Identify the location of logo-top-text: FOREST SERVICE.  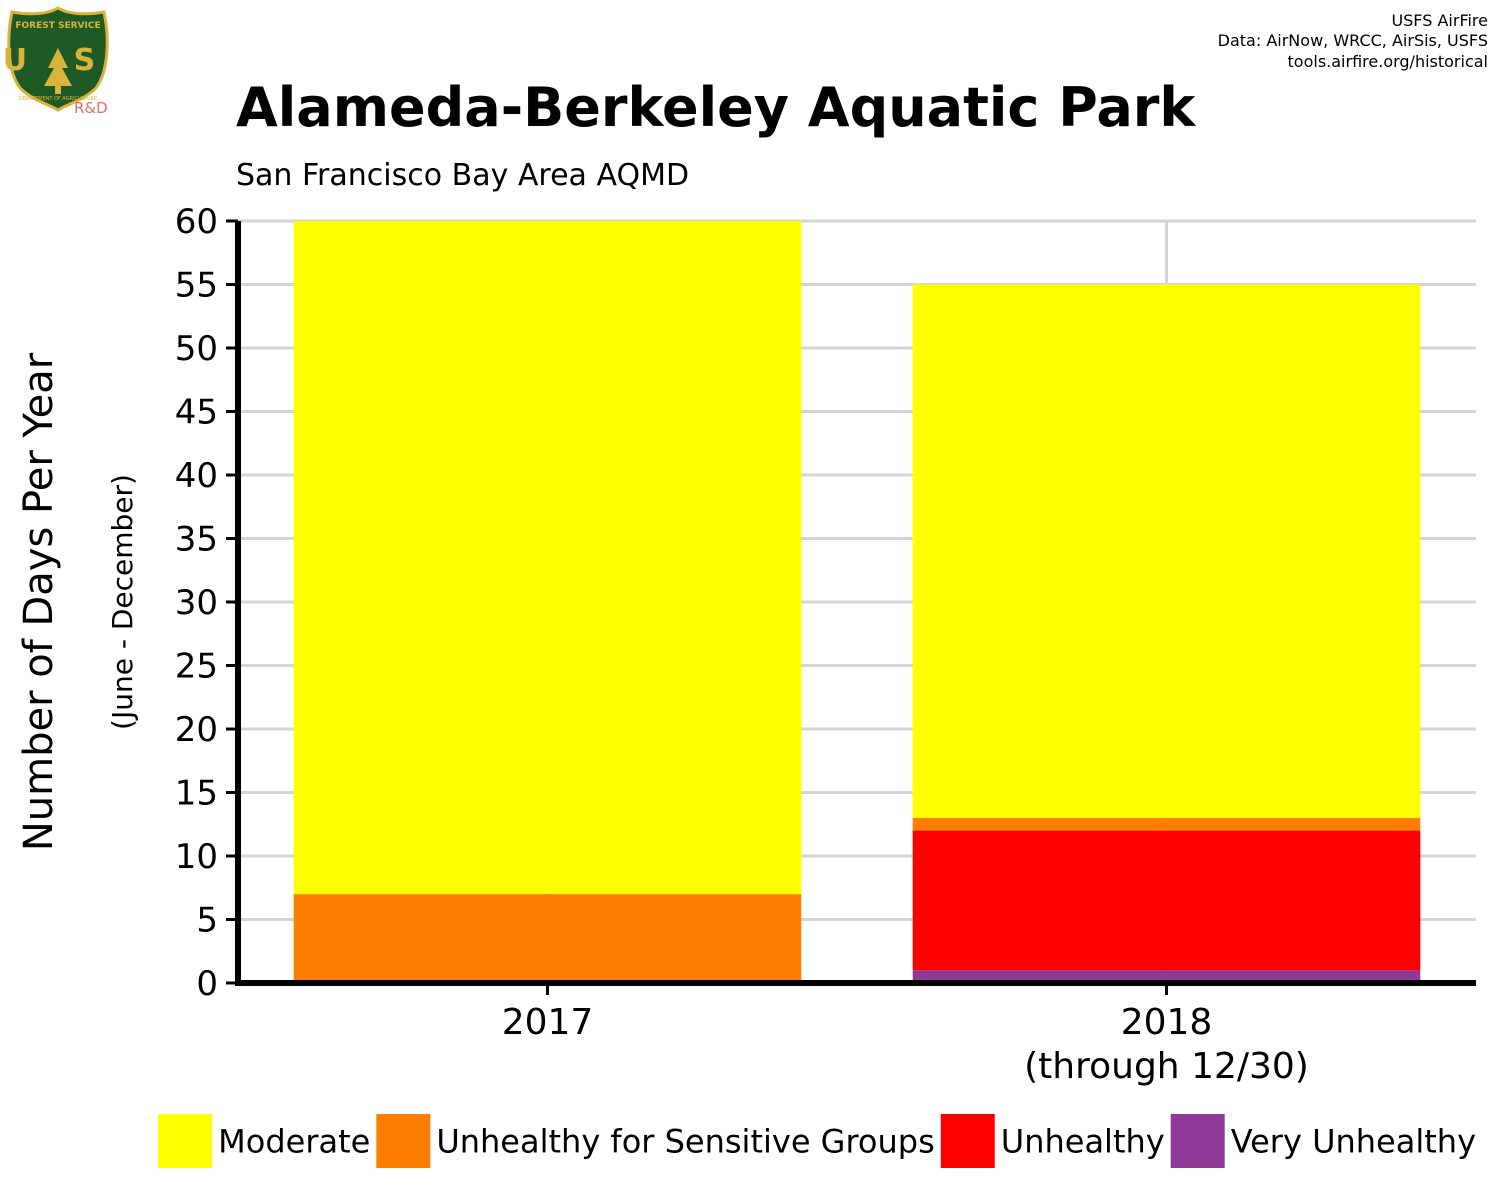
(57, 26).